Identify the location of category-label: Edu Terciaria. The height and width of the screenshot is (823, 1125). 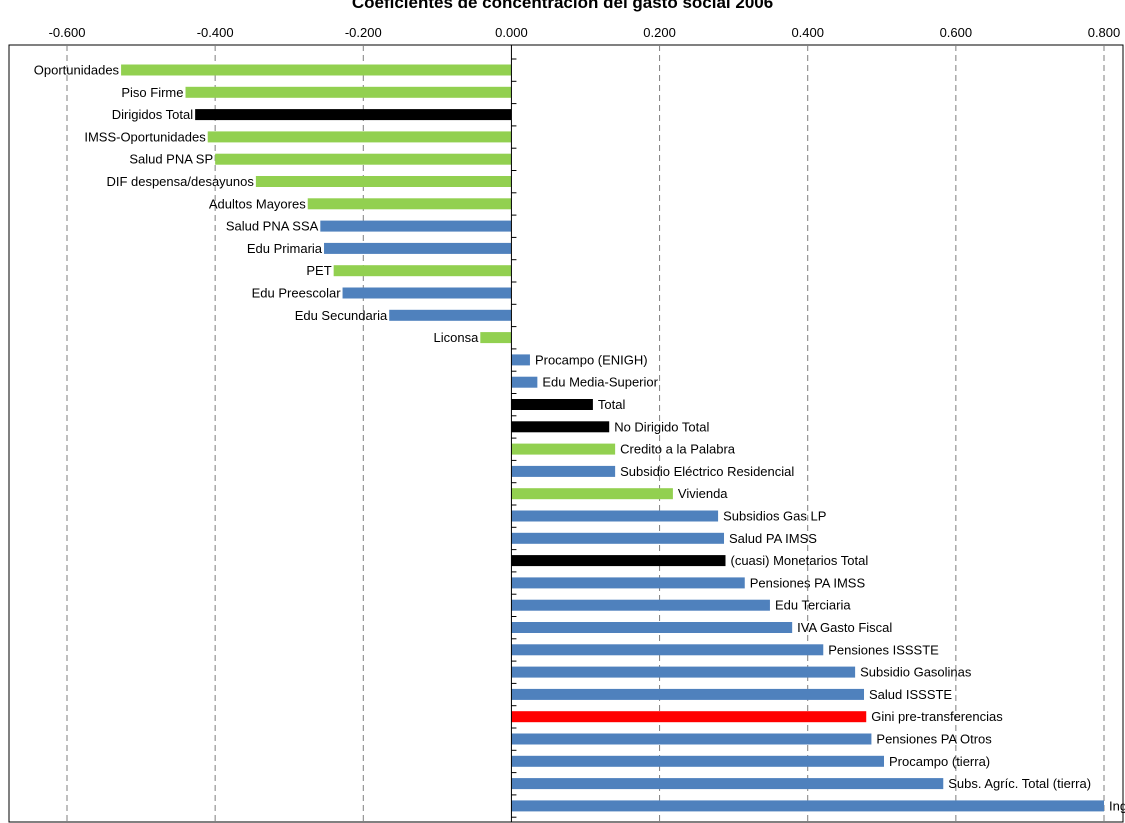
(813, 605).